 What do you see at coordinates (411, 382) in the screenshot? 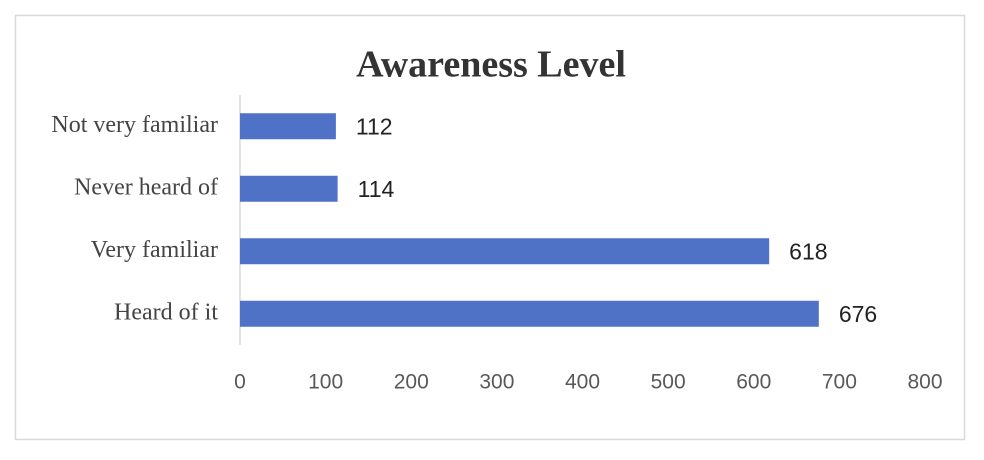
I see `x-tick-label: 200` at bounding box center [411, 382].